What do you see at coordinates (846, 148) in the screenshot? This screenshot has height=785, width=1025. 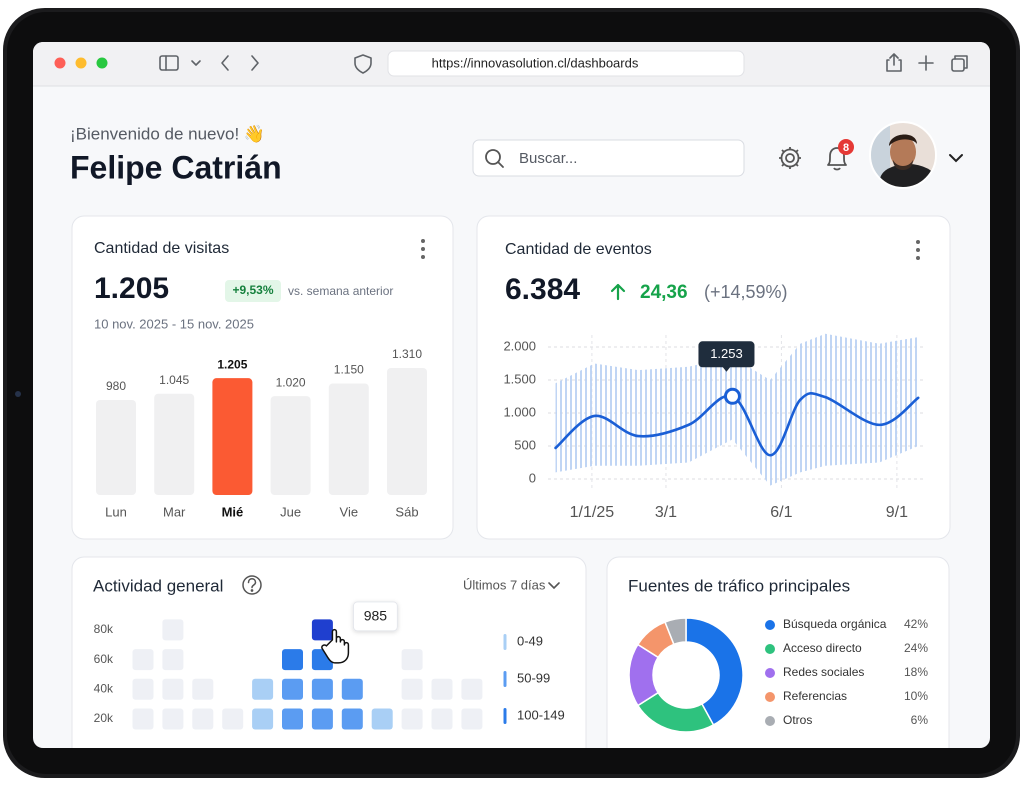 I see `notification-count: 8` at bounding box center [846, 148].